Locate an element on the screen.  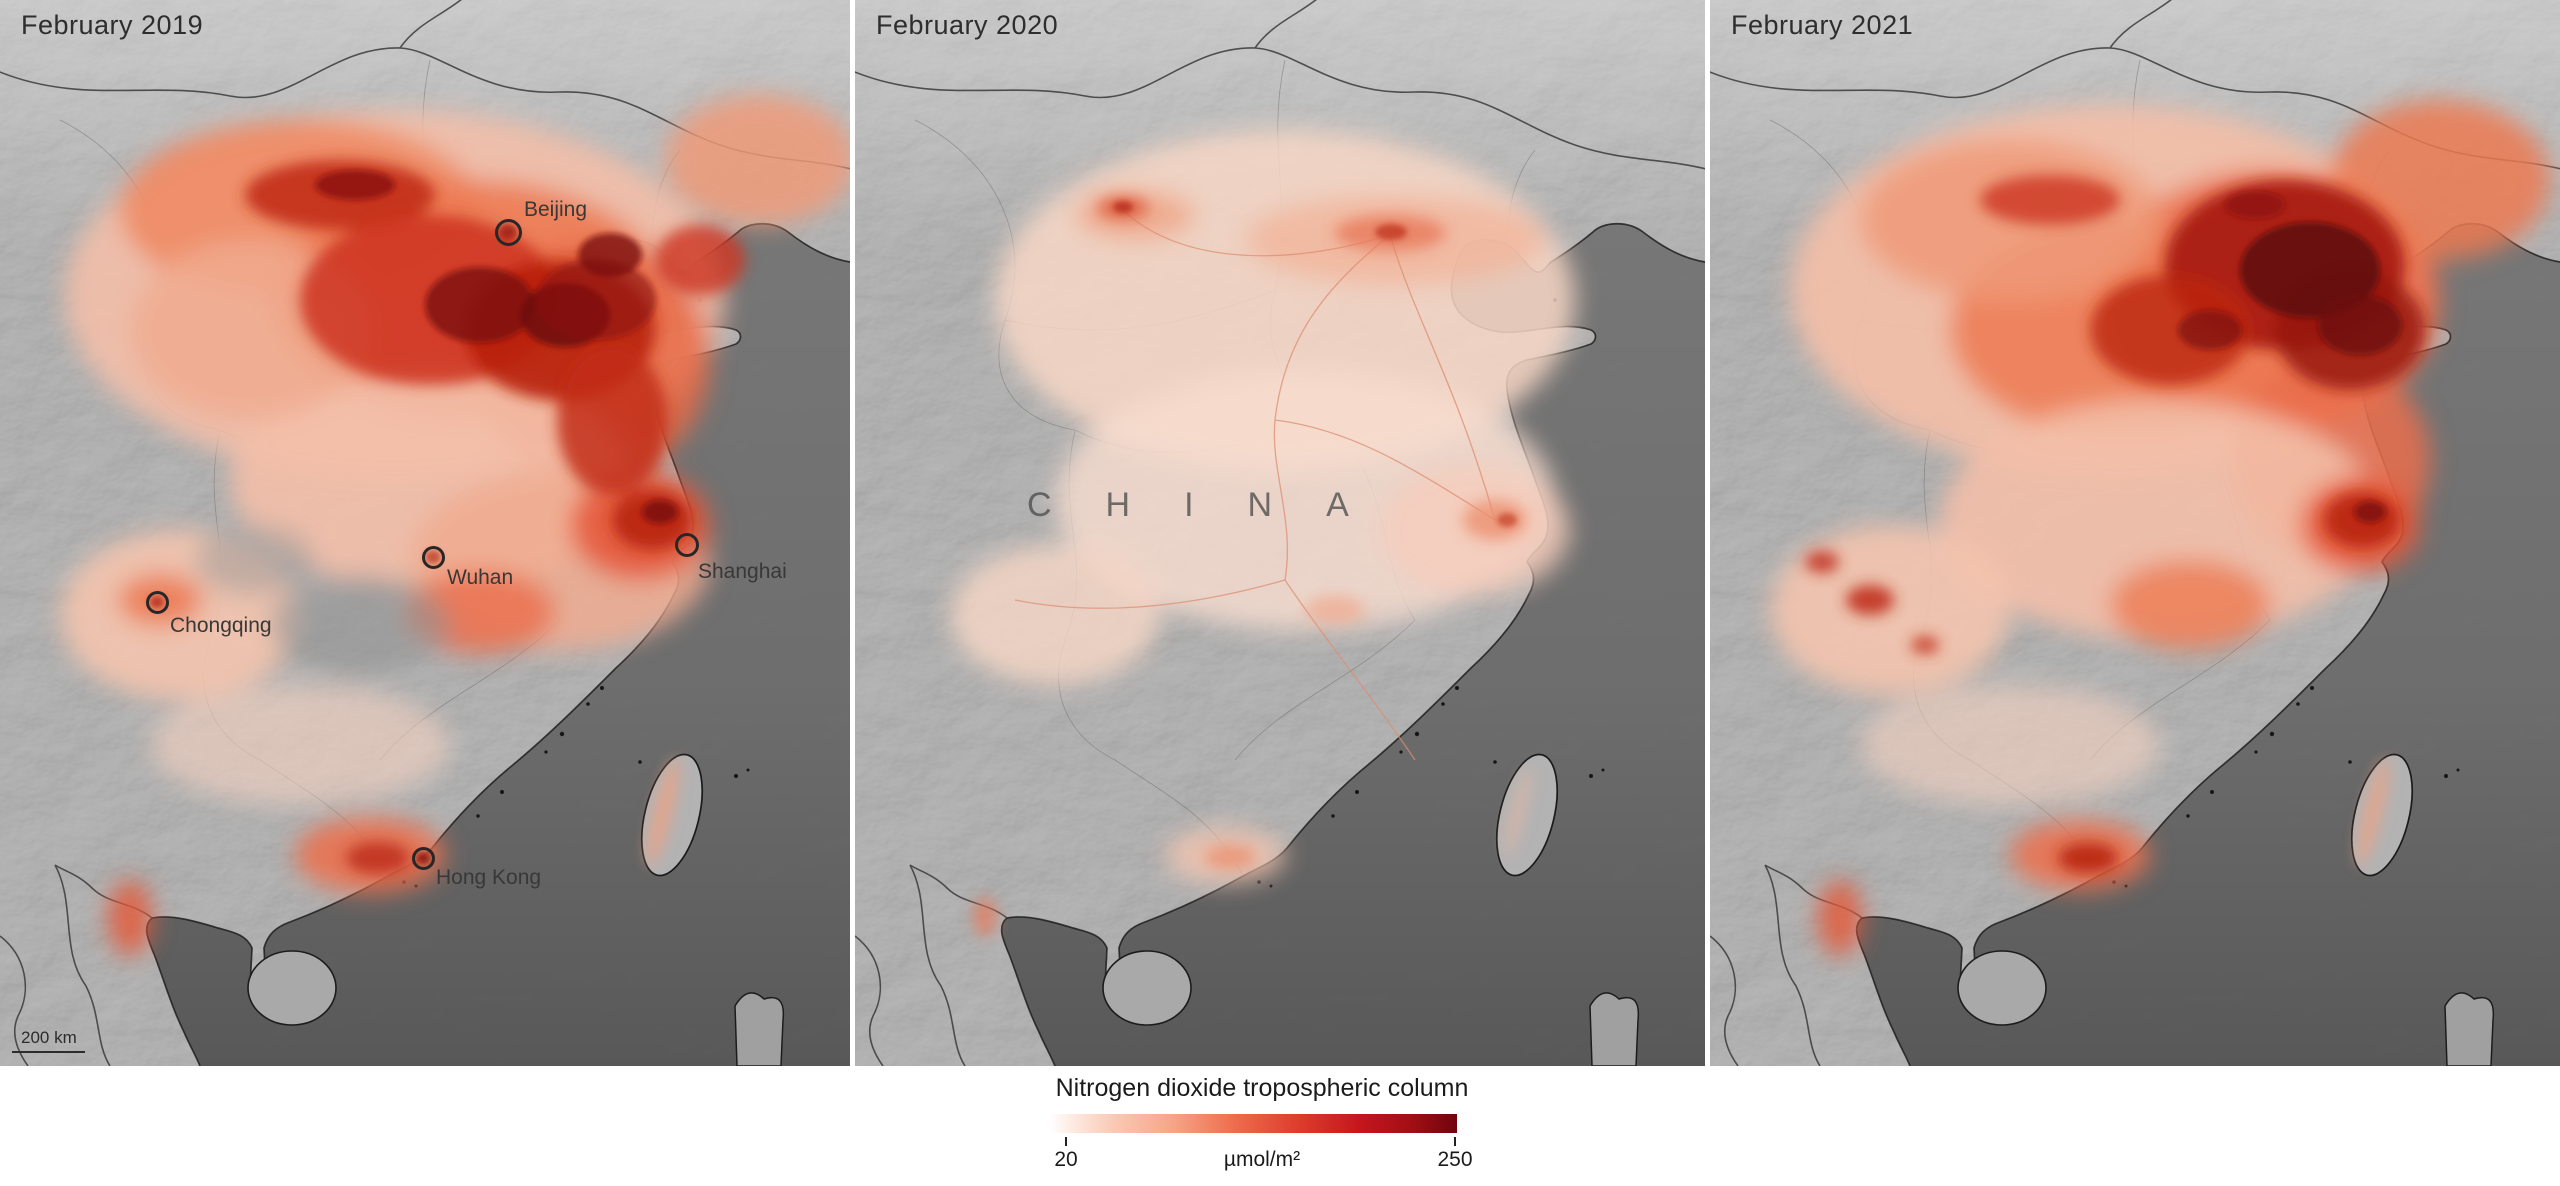
scale-bar-line is located at coordinates (48, 1052).